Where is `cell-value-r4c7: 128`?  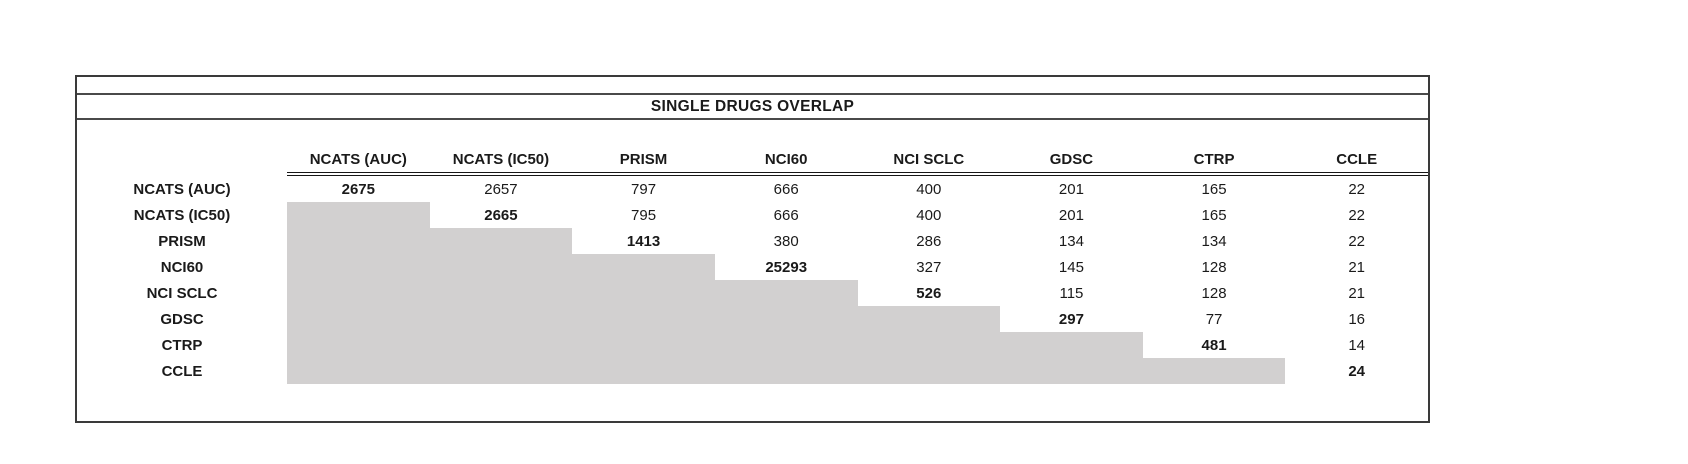
cell-value-r4c7: 128 is located at coordinates (1214, 267).